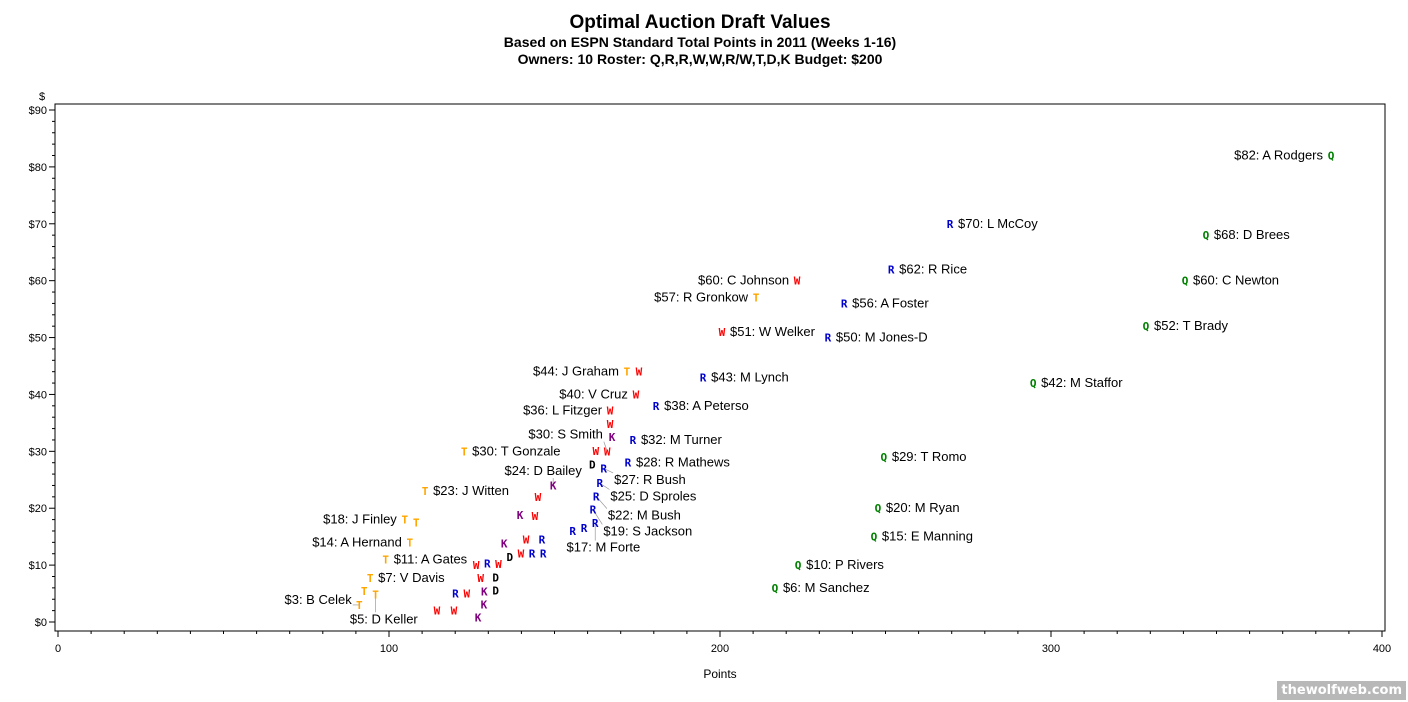 This screenshot has width=1408, height=702. I want to click on y-tick-label: $0, so click(41, 623).